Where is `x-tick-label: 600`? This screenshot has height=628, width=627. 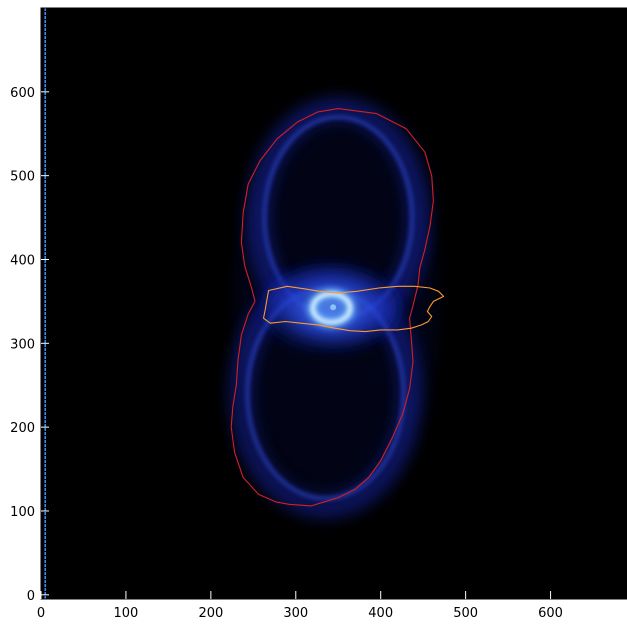 x-tick-label: 600 is located at coordinates (550, 613).